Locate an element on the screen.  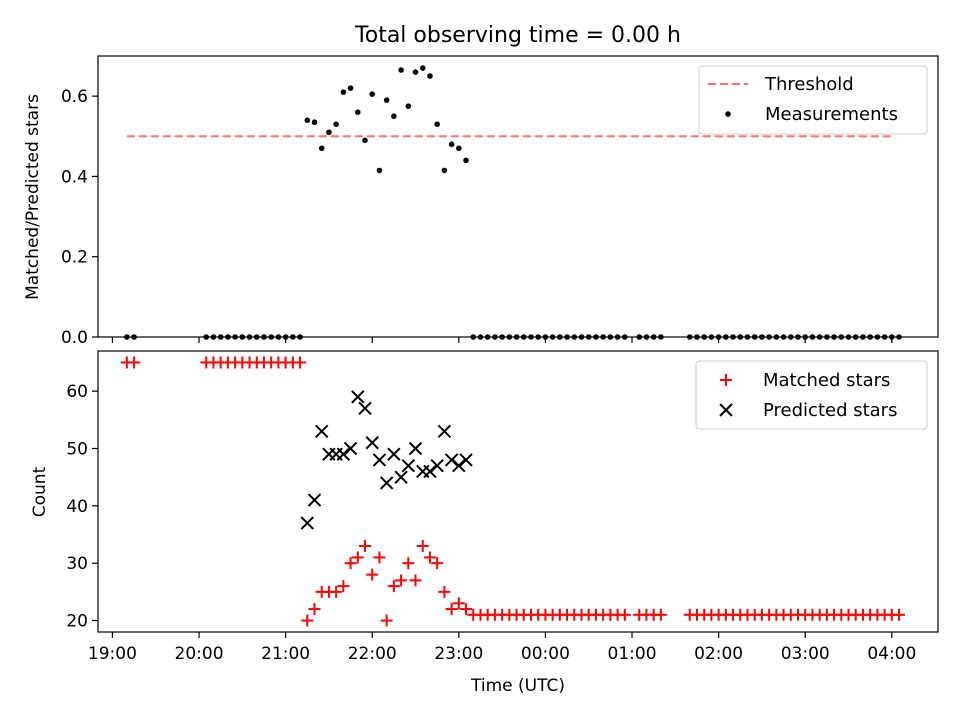
bottom-y-ticks: 20 30 40 50 60 is located at coordinates (82, 507).